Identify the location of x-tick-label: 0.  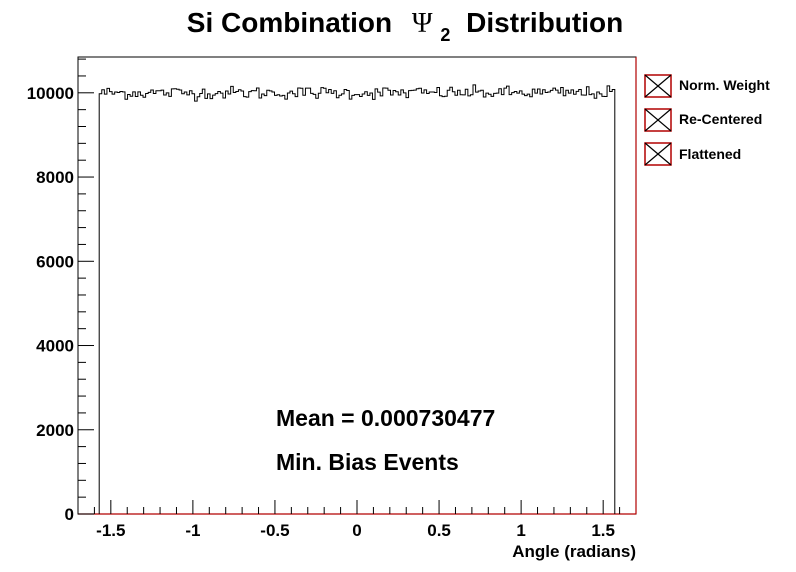
(356, 530).